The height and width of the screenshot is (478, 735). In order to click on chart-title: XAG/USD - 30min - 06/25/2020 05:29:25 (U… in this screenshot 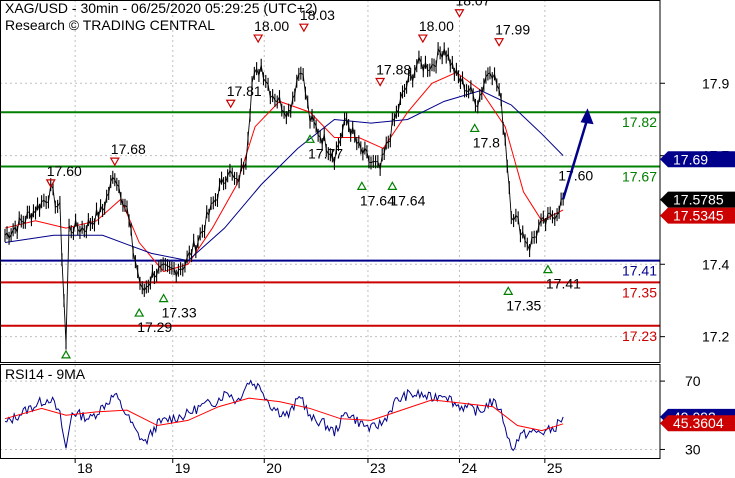, I will do `click(161, 8)`.